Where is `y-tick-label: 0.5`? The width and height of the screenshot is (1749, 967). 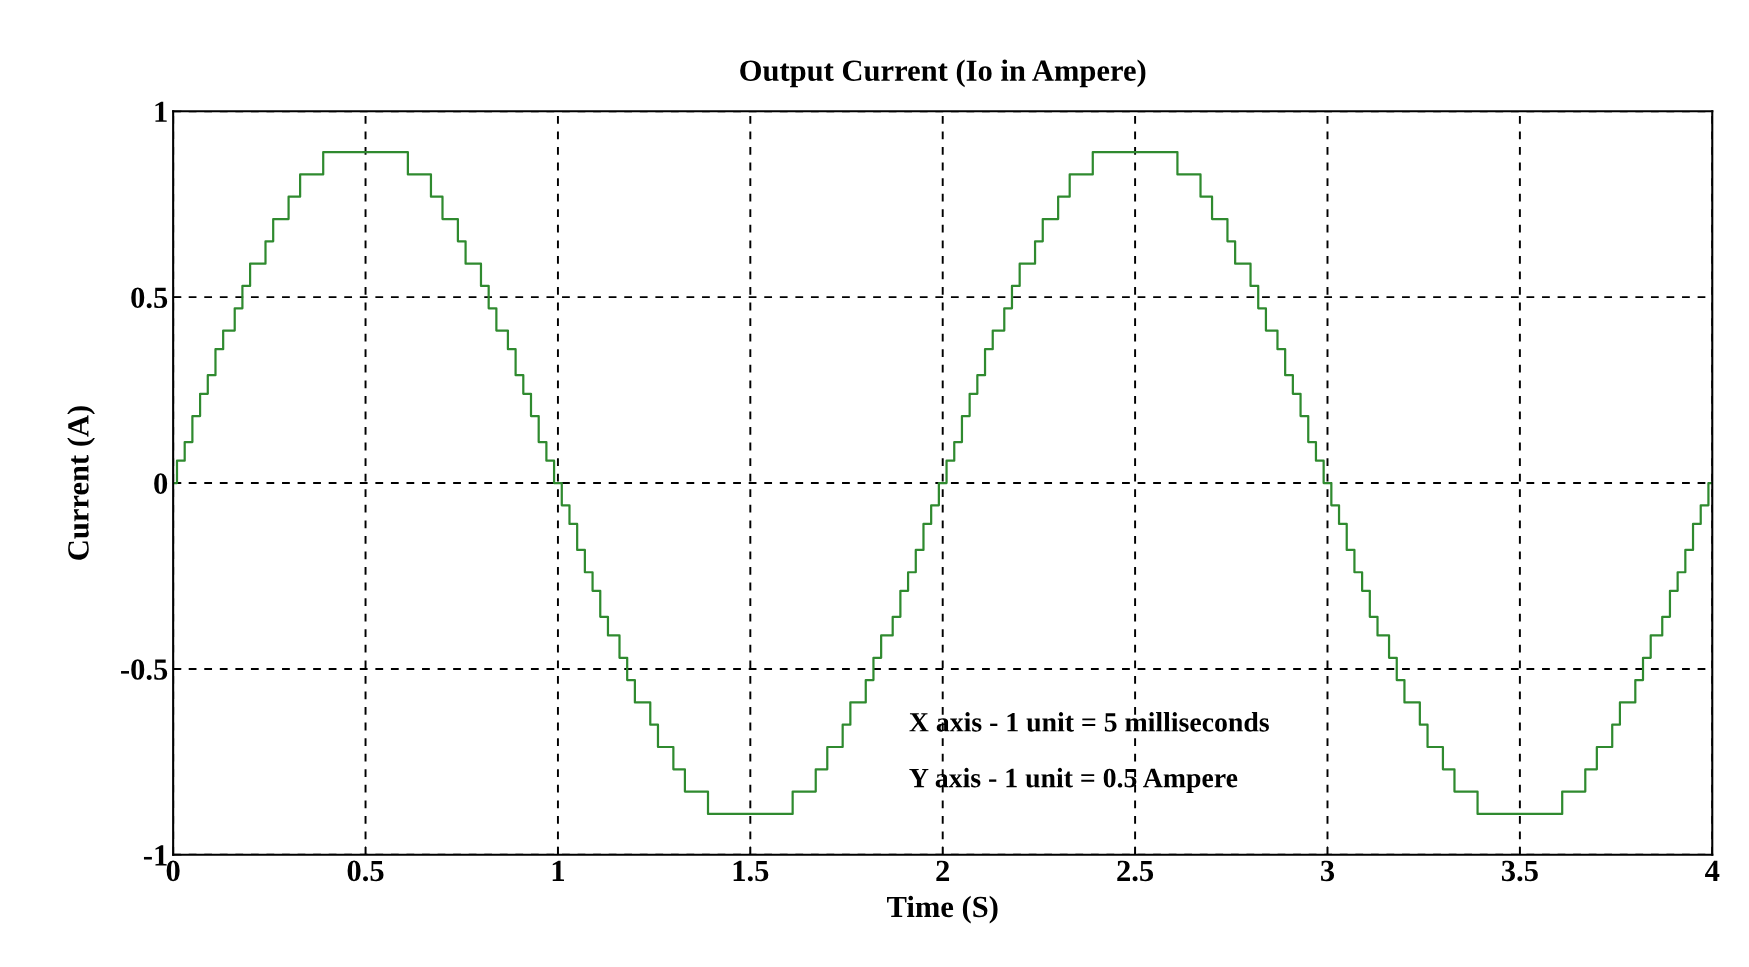
y-tick-label: 0.5 is located at coordinates (149, 298).